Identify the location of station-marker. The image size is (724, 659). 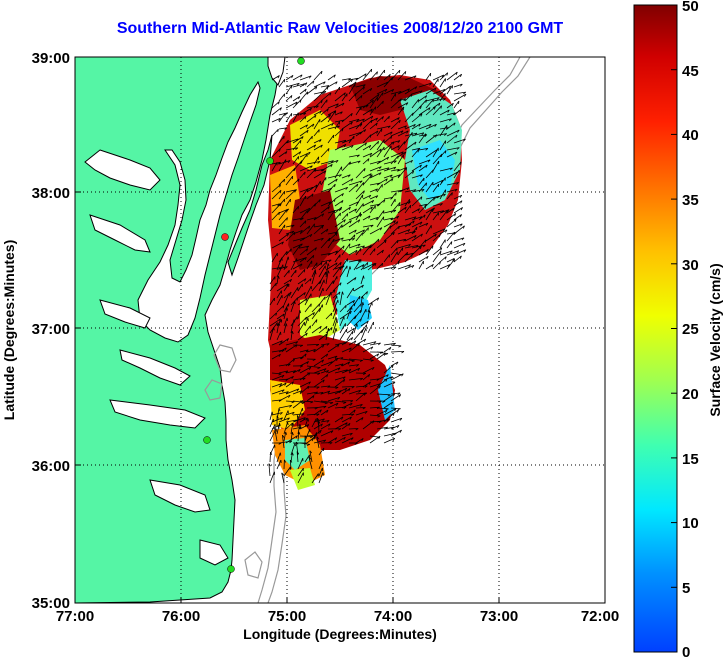
(301, 61).